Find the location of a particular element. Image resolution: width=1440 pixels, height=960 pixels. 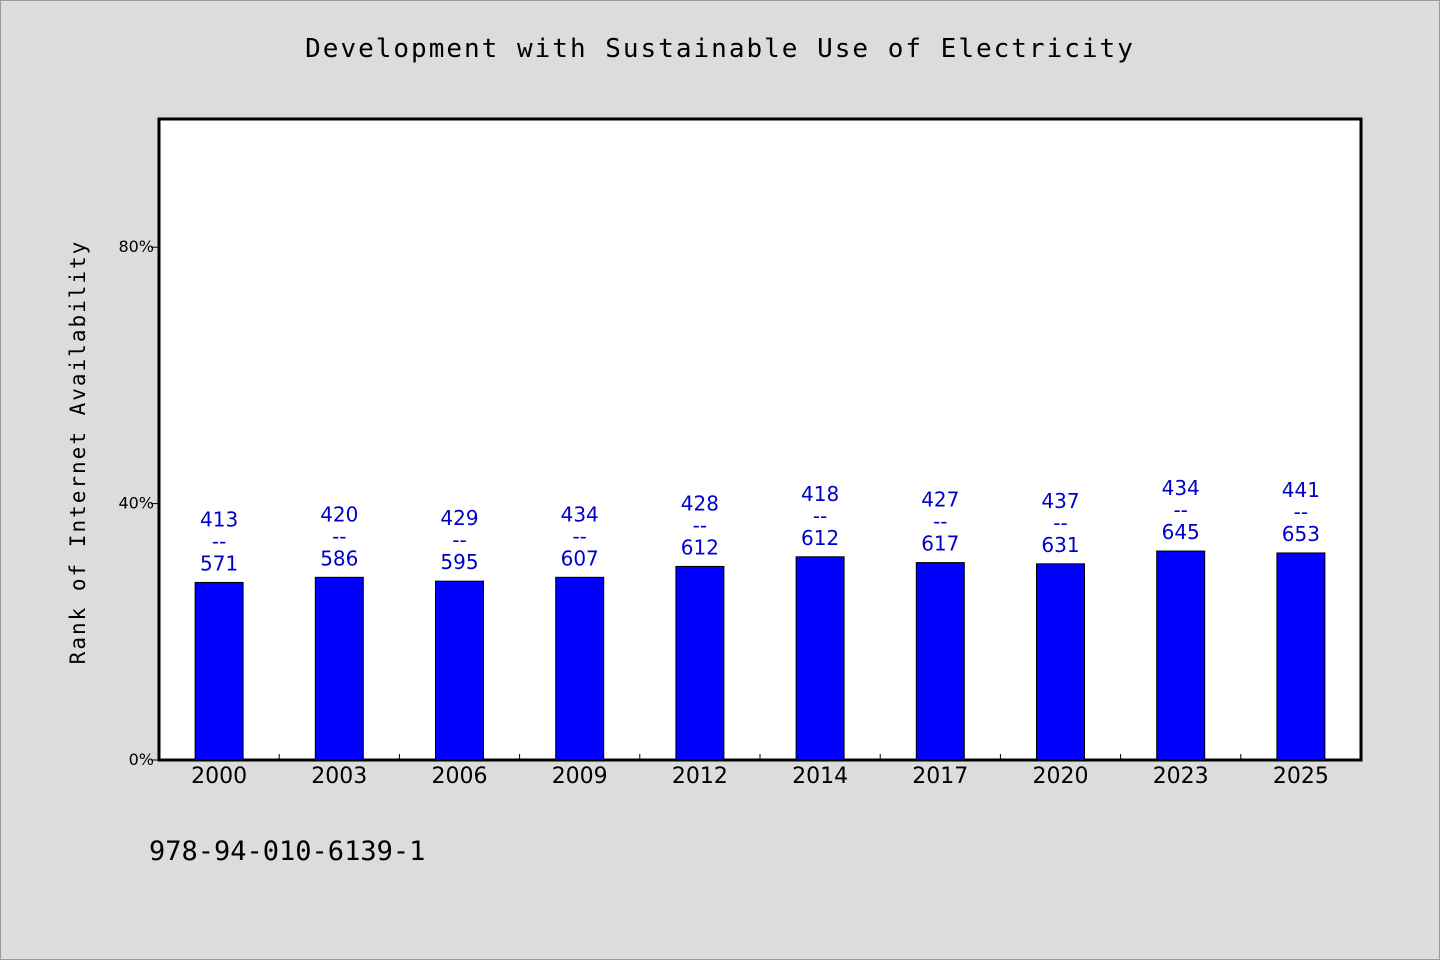

x-tick-label: 2006 is located at coordinates (460, 776).